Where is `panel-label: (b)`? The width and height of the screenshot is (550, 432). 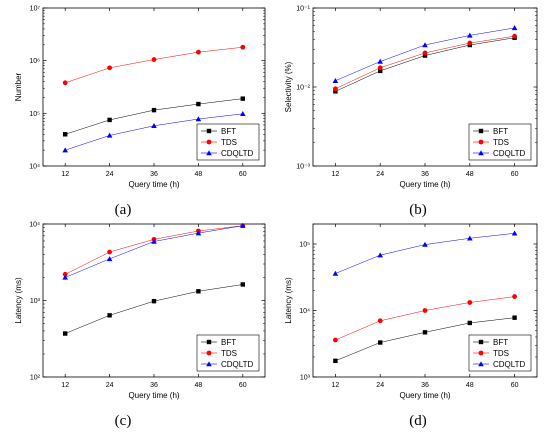
panel-label: (b) is located at coordinates (418, 210).